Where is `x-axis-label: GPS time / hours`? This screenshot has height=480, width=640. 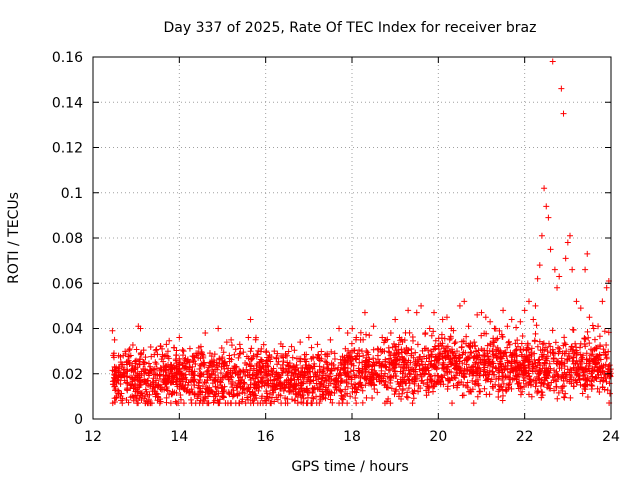 x-axis-label: GPS time / hours is located at coordinates (349, 467).